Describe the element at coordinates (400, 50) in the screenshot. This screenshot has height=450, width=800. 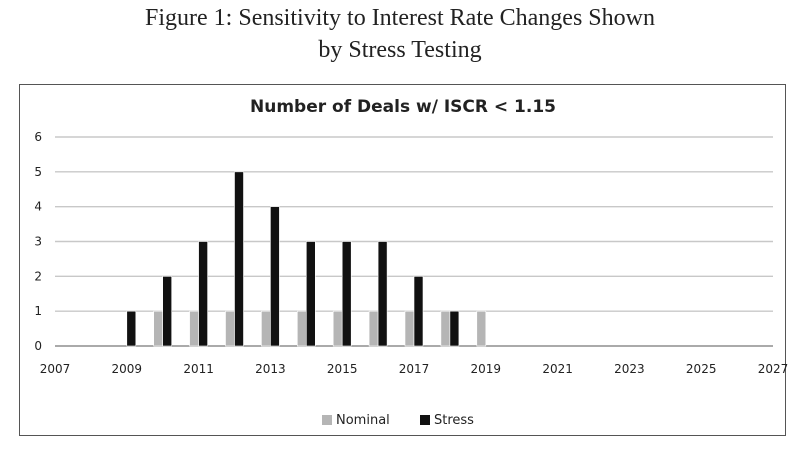
I see `figure-caption-line-2: by Stress Testing` at that location.